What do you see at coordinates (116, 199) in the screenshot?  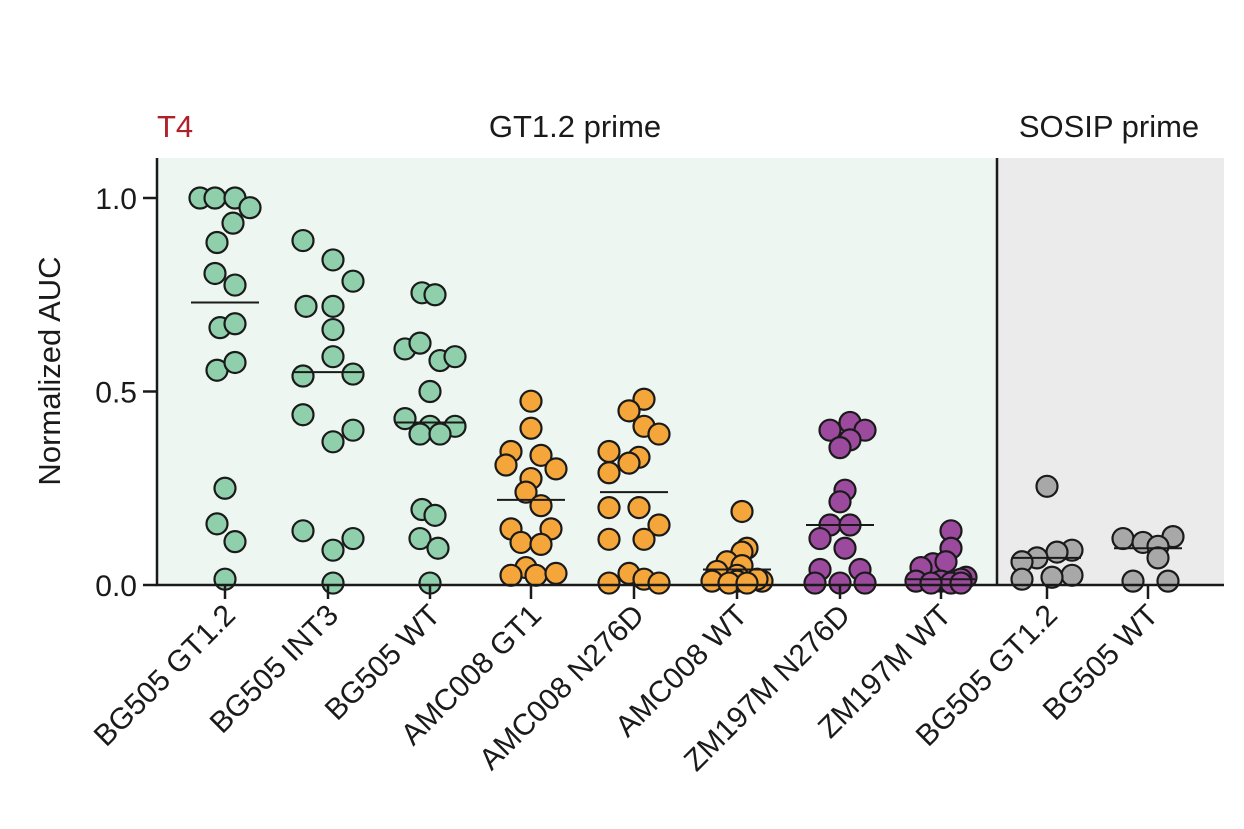 I see `y-tick-label: 1.0` at bounding box center [116, 199].